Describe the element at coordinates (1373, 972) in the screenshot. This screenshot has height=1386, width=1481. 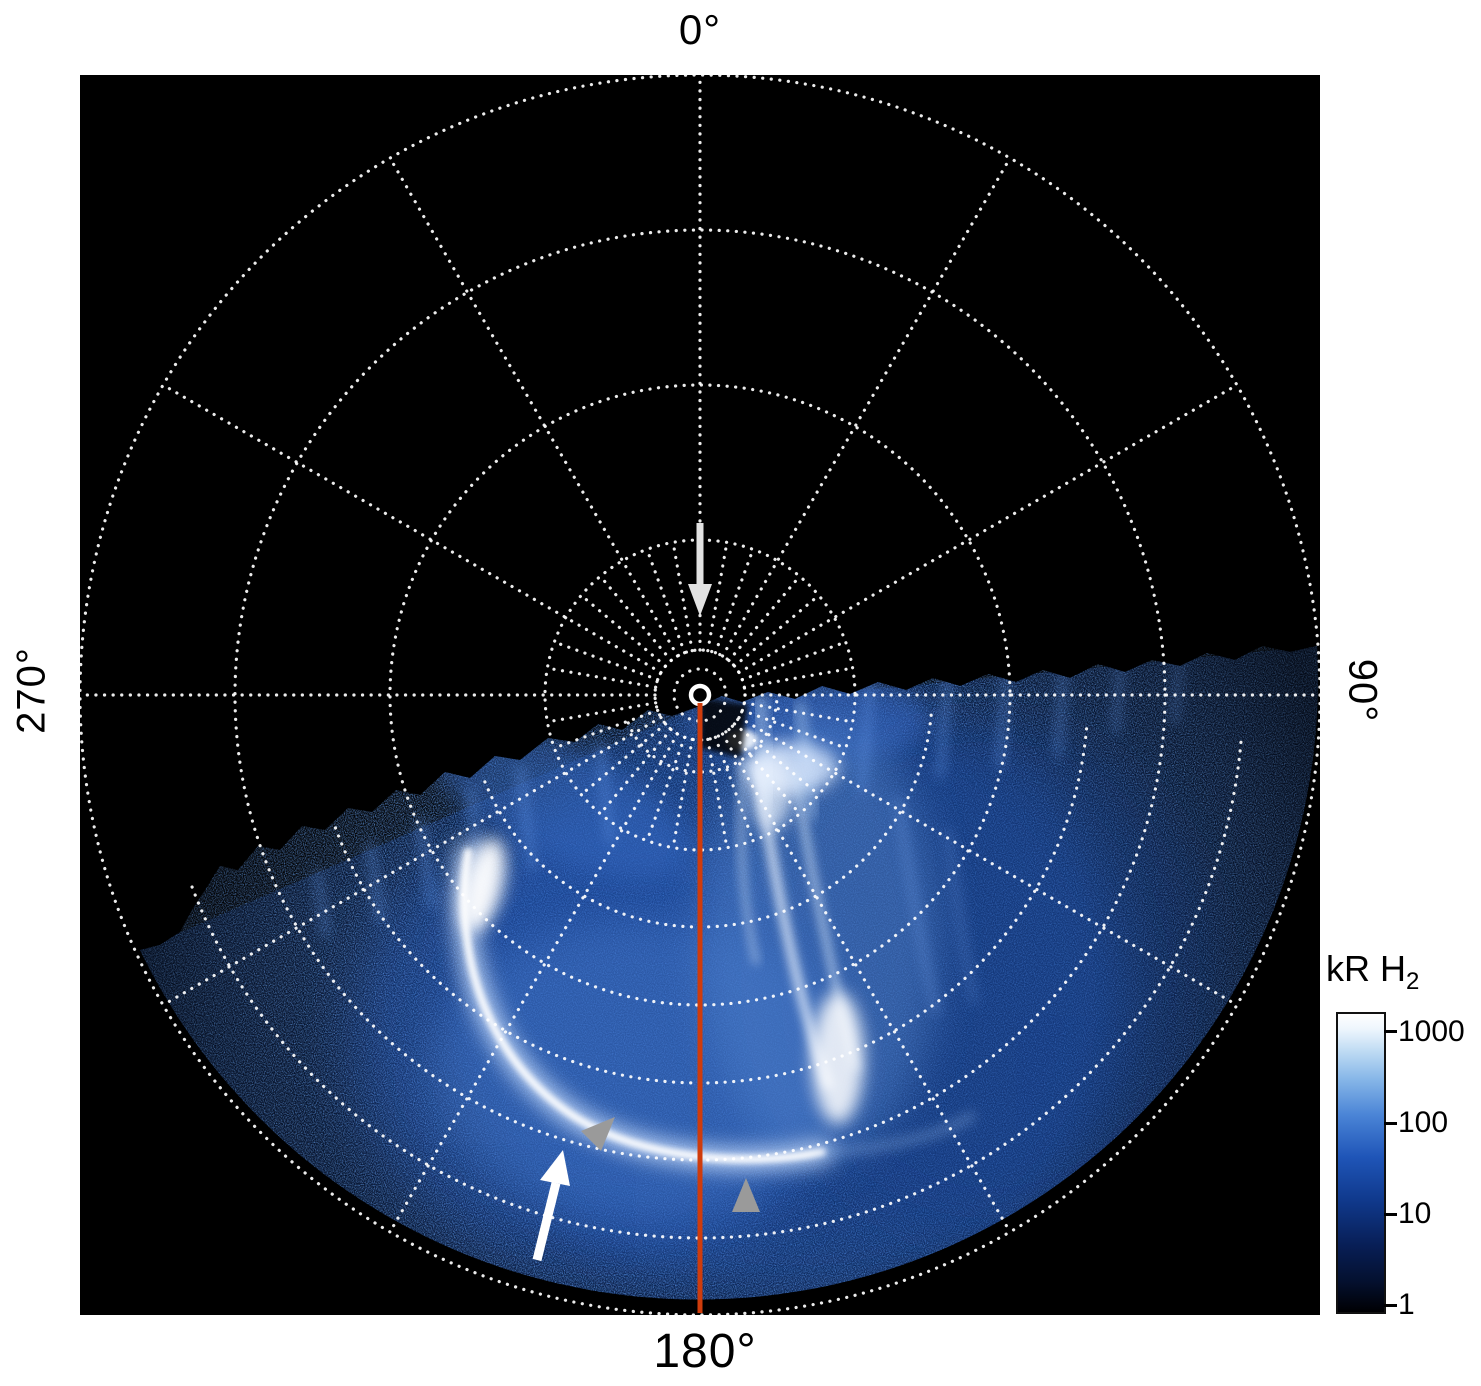
I see `colorbar-title: kR H2` at that location.